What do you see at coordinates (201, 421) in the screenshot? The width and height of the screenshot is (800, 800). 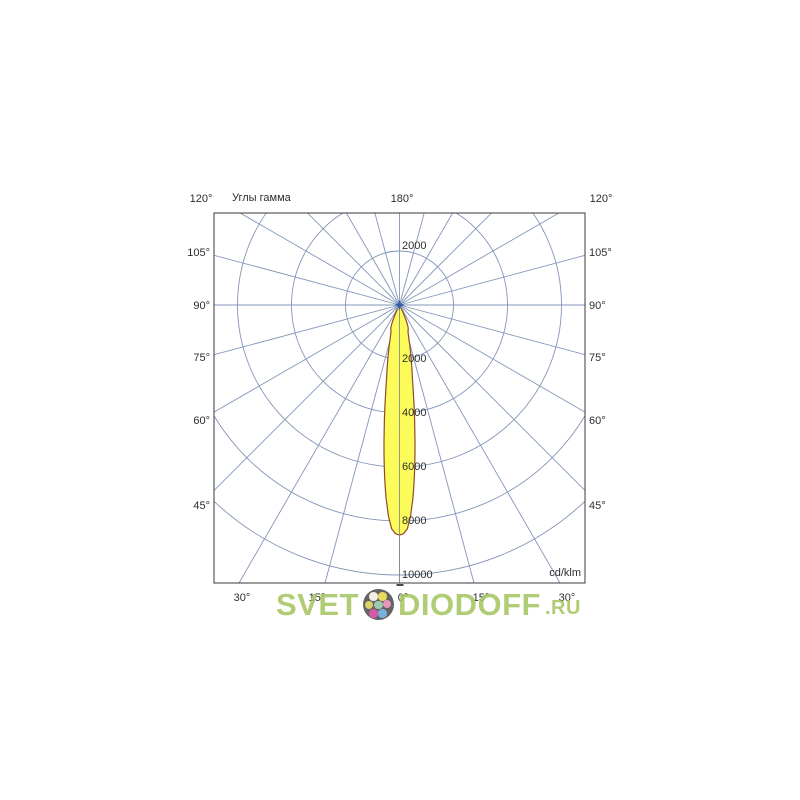 I see `angle-label-left: 60°` at bounding box center [201, 421].